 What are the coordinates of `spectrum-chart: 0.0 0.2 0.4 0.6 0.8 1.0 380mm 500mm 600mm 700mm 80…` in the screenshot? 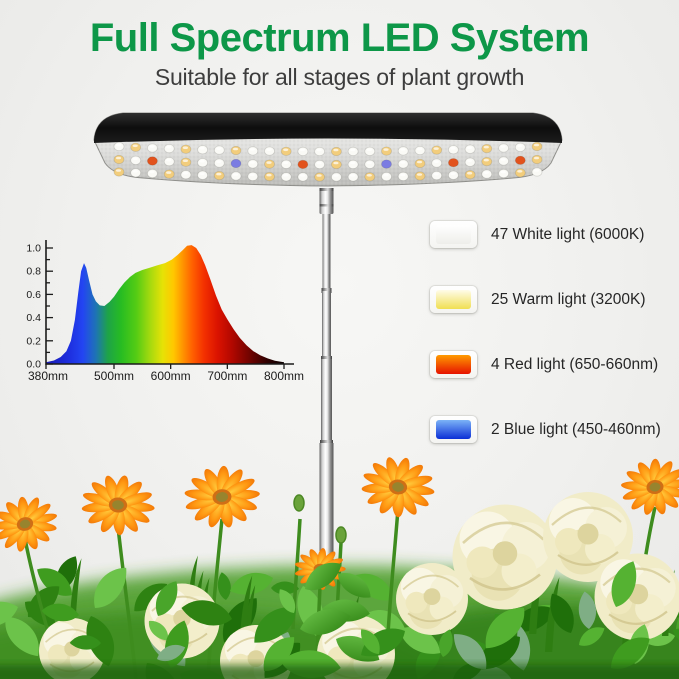 It's located at (165, 311).